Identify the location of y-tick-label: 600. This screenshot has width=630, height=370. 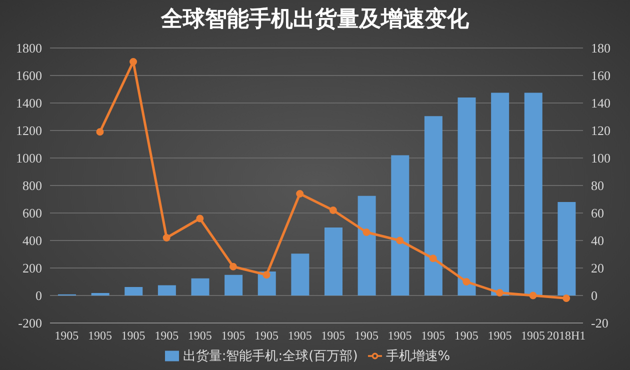
(32, 213).